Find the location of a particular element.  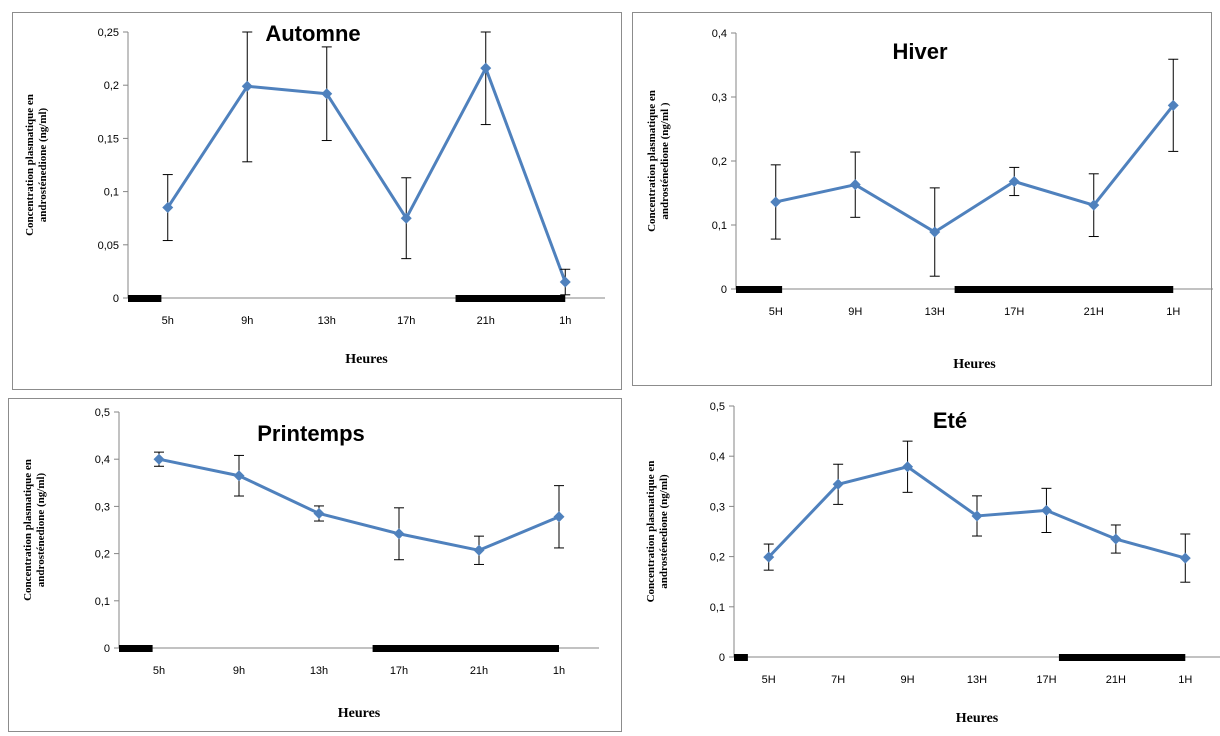

y-axis-label-line-2: androsténedione (ng/ml ) is located at coordinates (665, 160).